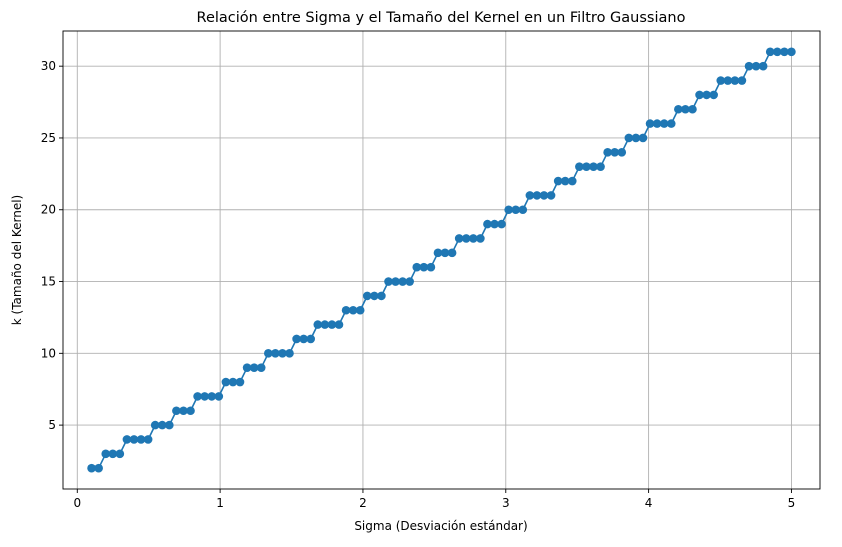 The height and width of the screenshot is (547, 842). What do you see at coordinates (440, 526) in the screenshot?
I see `x-axis-label: Sigma (Desviación estándar)` at bounding box center [440, 526].